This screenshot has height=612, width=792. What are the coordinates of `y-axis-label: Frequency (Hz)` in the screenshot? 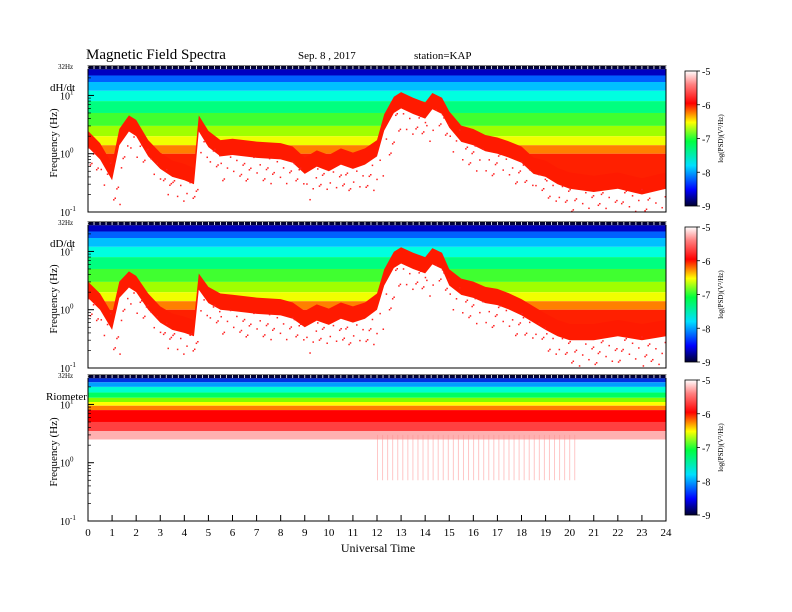 It's located at (54, 452).